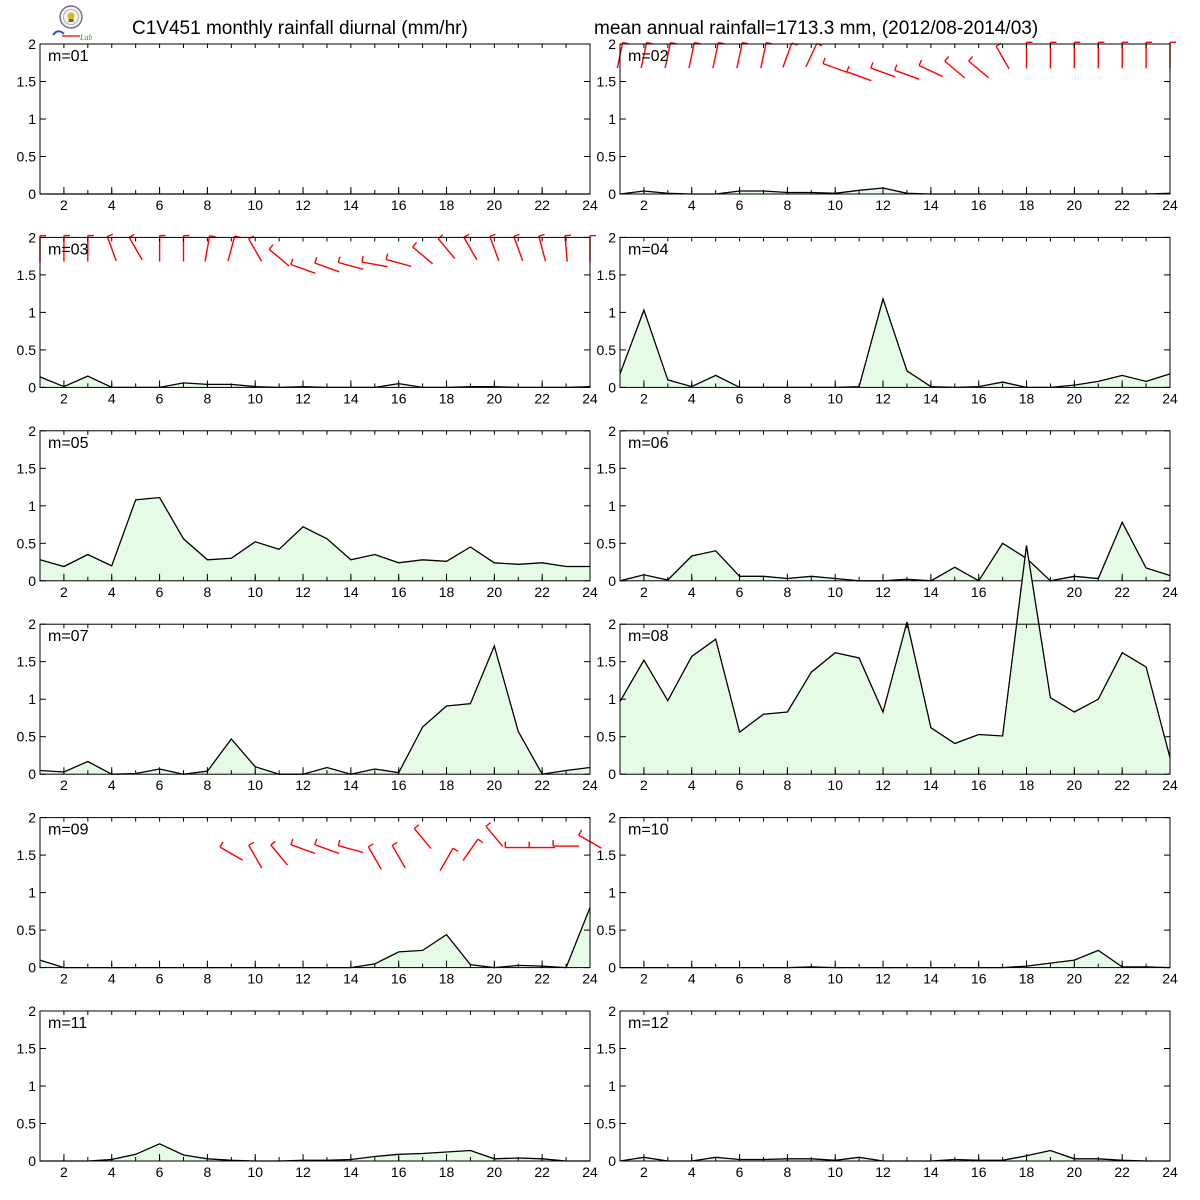 The image size is (1200, 1200). I want to click on rain-area, so click(315, 539).